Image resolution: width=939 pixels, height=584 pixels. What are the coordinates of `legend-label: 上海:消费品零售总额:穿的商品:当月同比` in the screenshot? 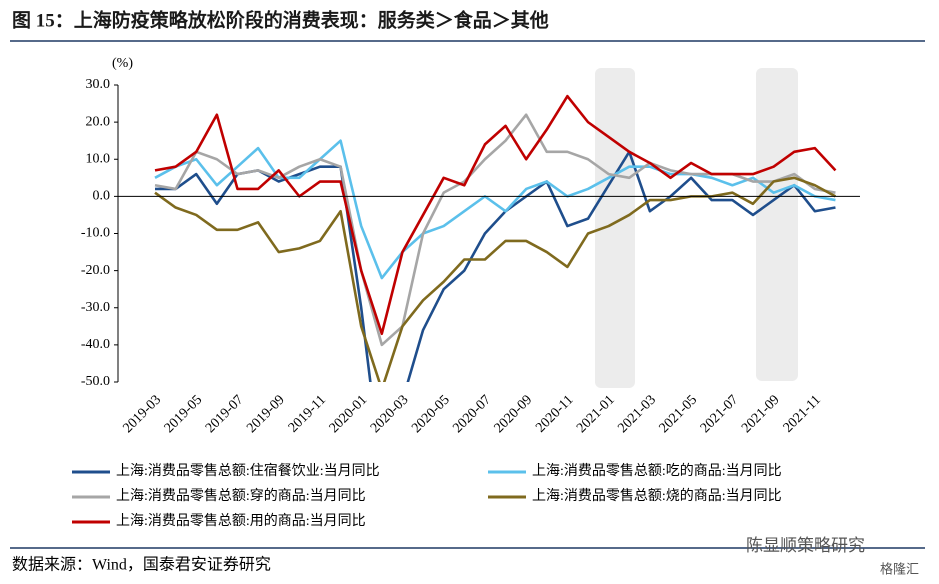 It's located at (241, 496).